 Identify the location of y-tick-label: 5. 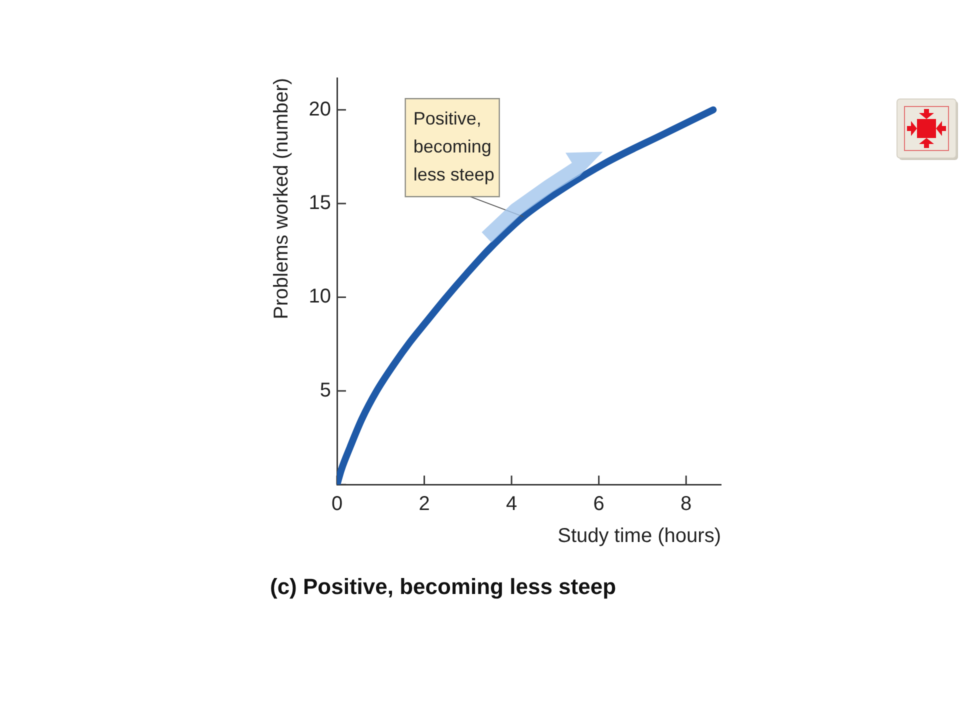
(325, 390).